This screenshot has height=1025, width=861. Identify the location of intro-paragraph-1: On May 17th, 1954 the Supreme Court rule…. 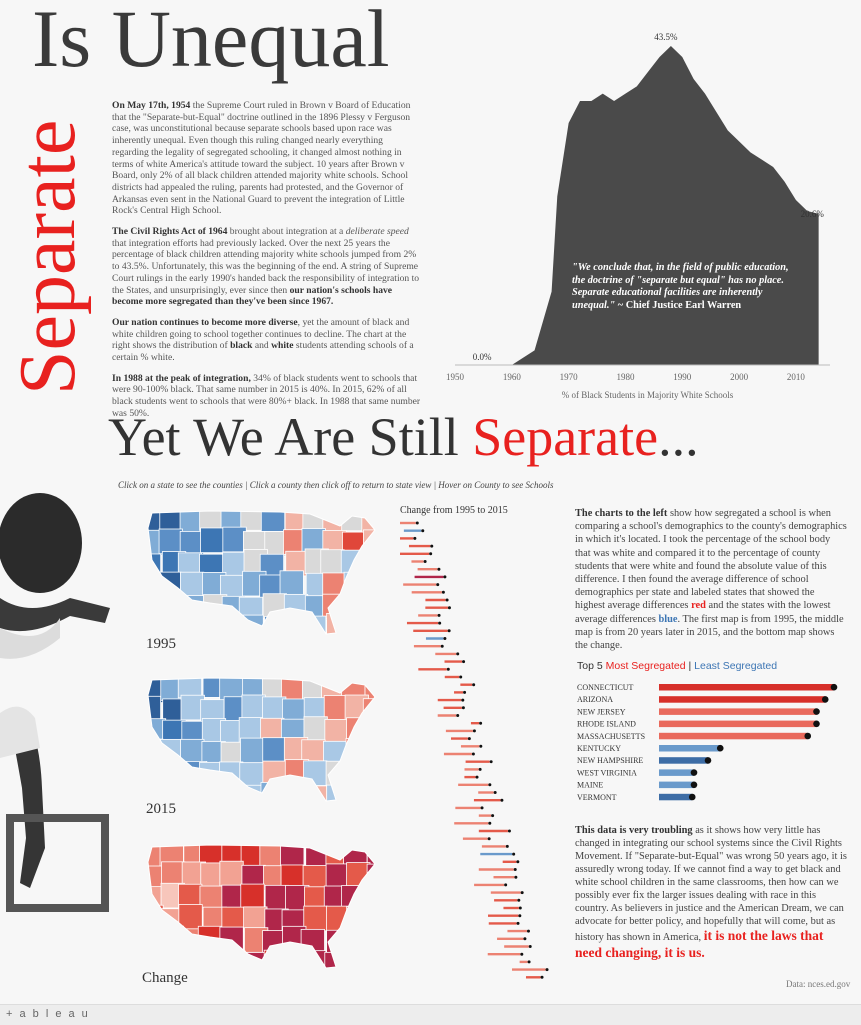
(261, 158).